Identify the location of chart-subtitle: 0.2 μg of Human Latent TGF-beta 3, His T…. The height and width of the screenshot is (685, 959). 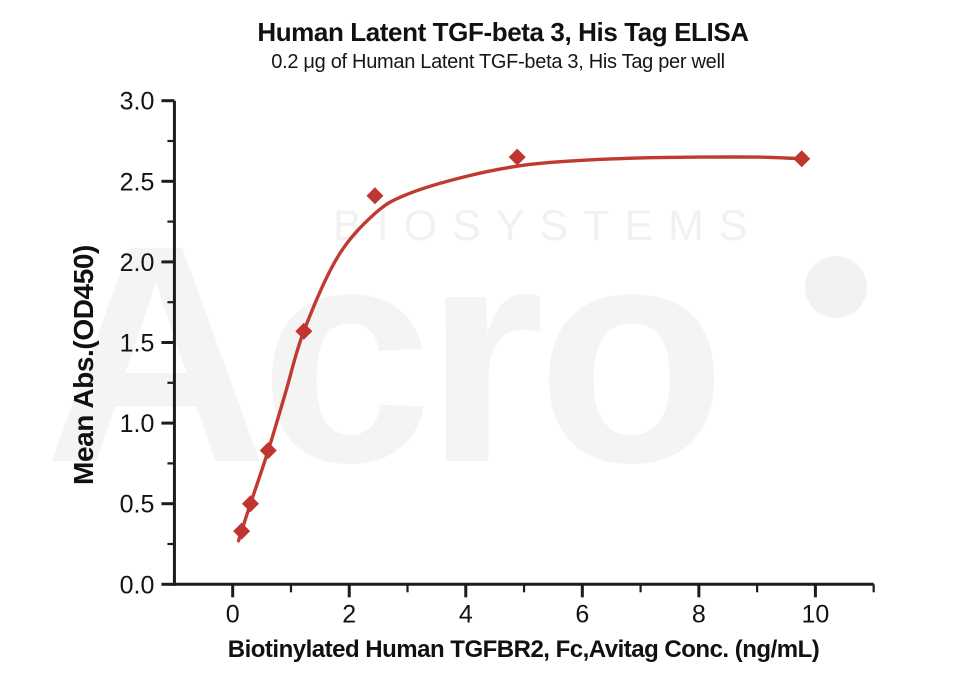
(498, 62).